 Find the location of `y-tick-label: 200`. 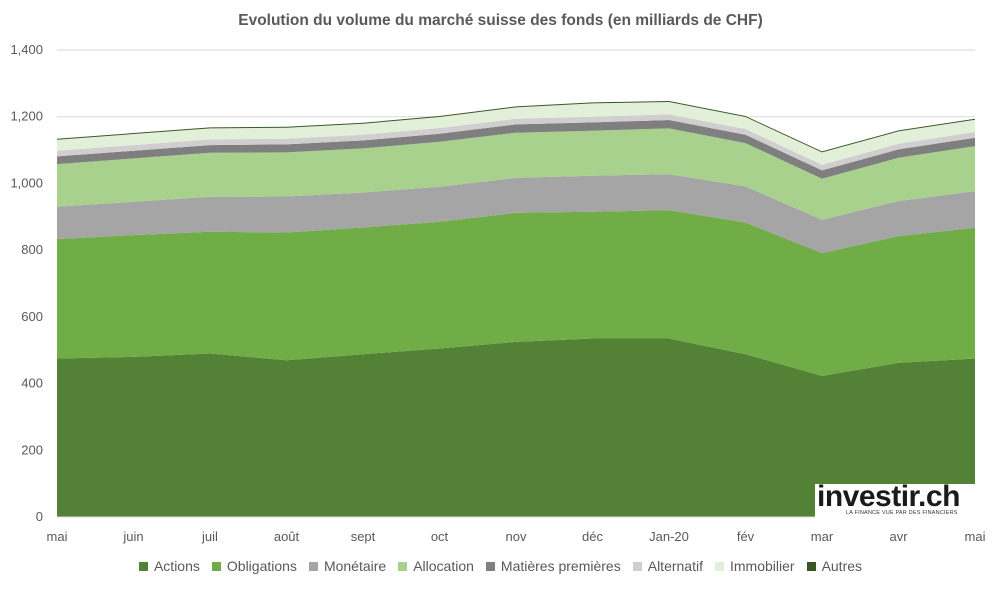

y-tick-label: 200 is located at coordinates (32, 449).